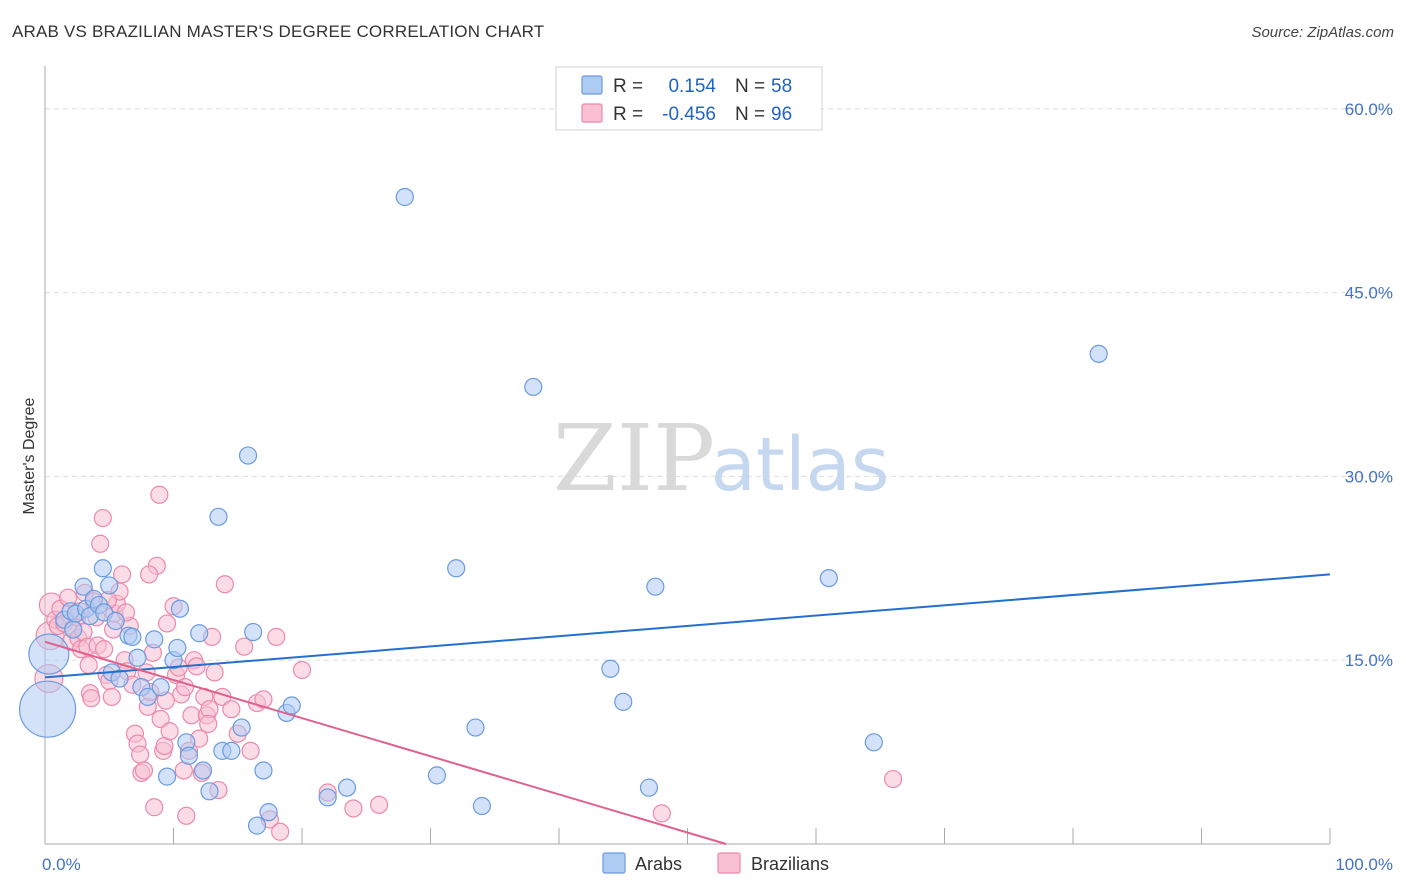  What do you see at coordinates (592, 85) in the screenshot?
I see `legend-swatch-arabs` at bounding box center [592, 85].